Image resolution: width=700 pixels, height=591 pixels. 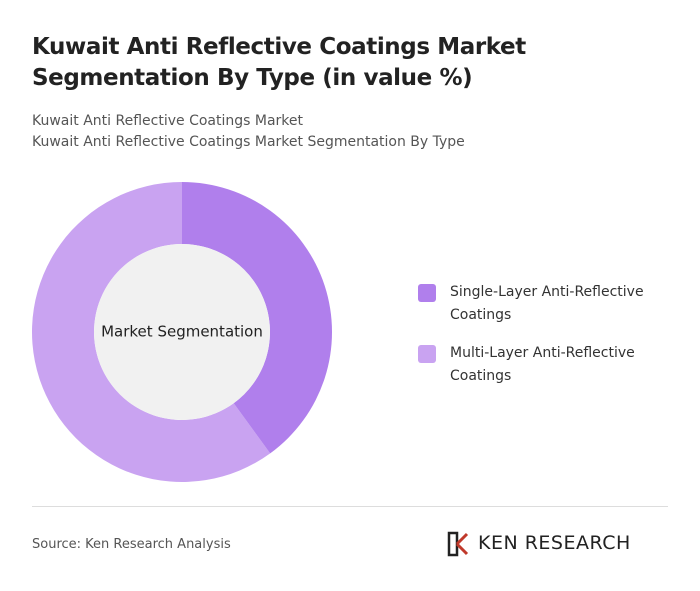 I want to click on logo-icon, so click(x=458, y=544).